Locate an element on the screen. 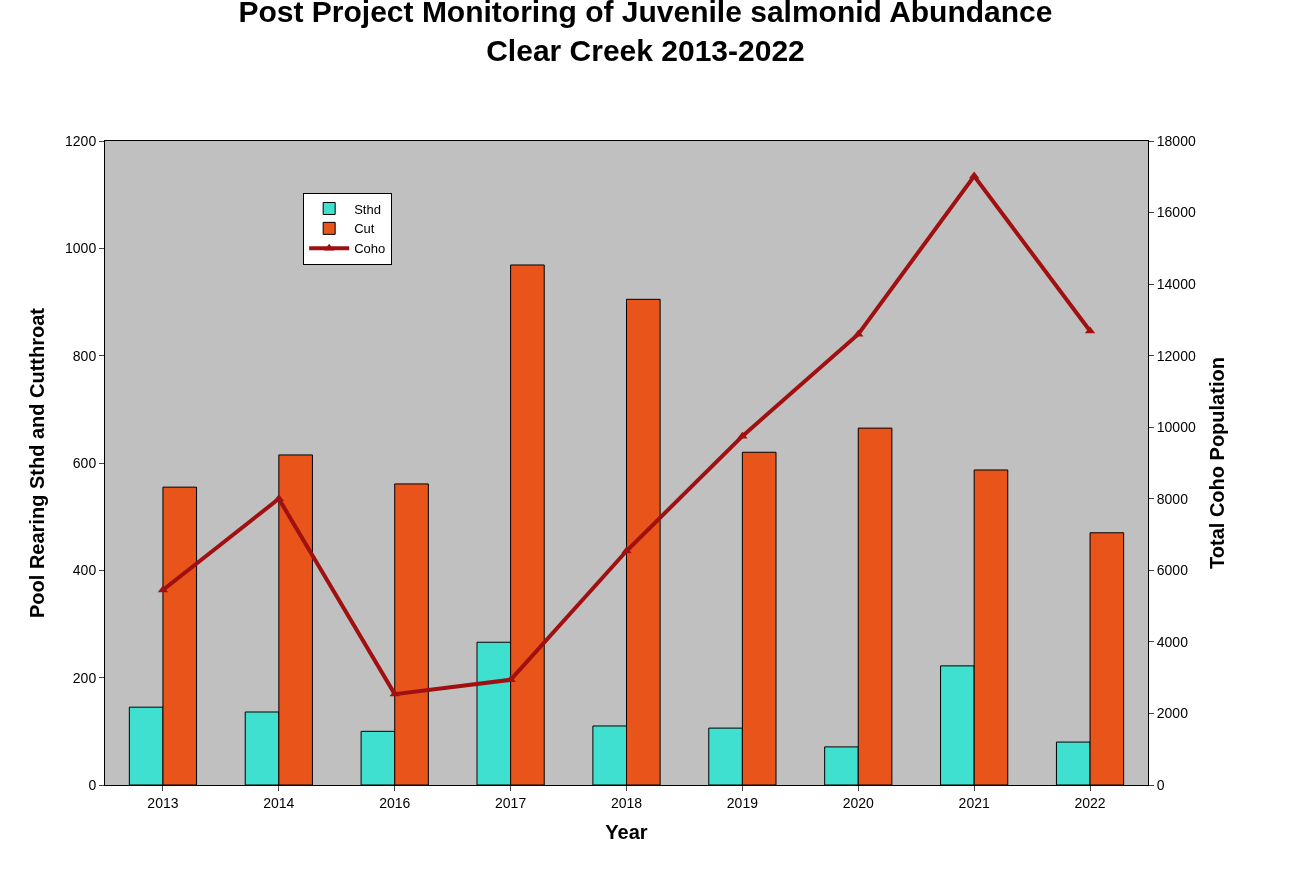 This screenshot has width=1291, height=877. y2-tick-label: 18000 is located at coordinates (1176, 140).